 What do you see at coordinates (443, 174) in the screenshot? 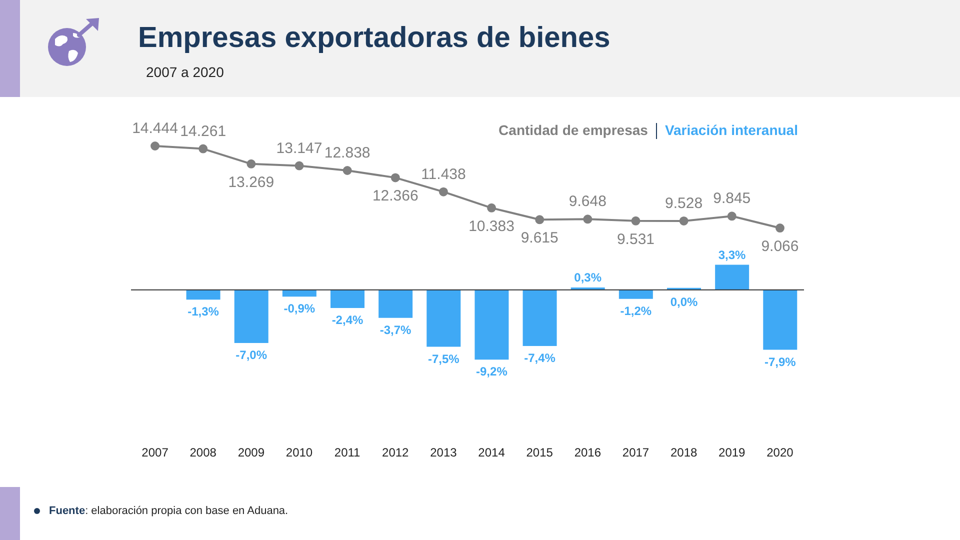
I see `data-label: 11.438` at bounding box center [443, 174].